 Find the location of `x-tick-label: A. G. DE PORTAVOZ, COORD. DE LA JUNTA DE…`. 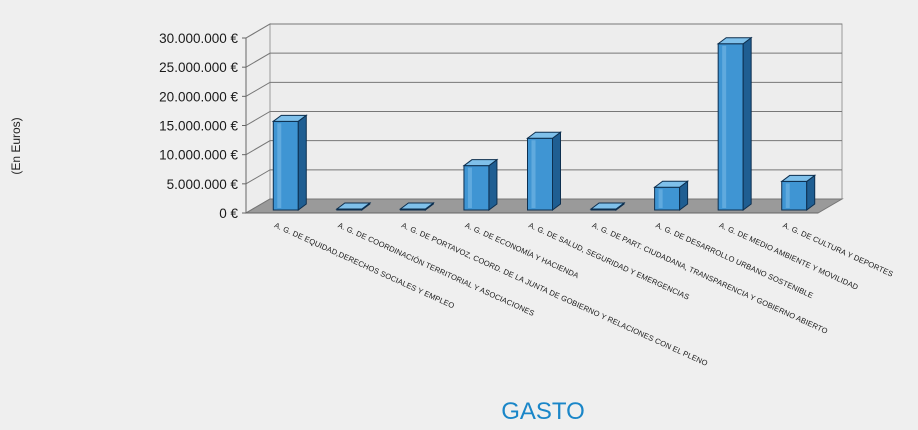

x-tick-label: A. G. DE PORTAVOZ, COORD. DE LA JUNTA DE… is located at coordinates (554, 294).